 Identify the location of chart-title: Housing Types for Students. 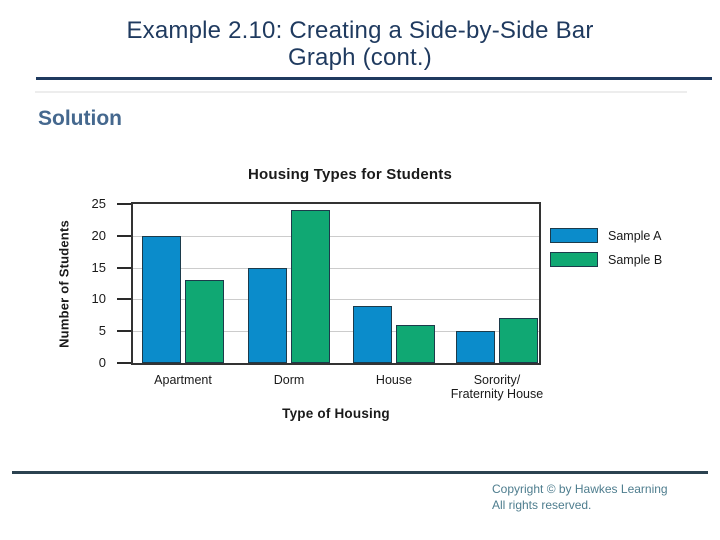
(350, 174).